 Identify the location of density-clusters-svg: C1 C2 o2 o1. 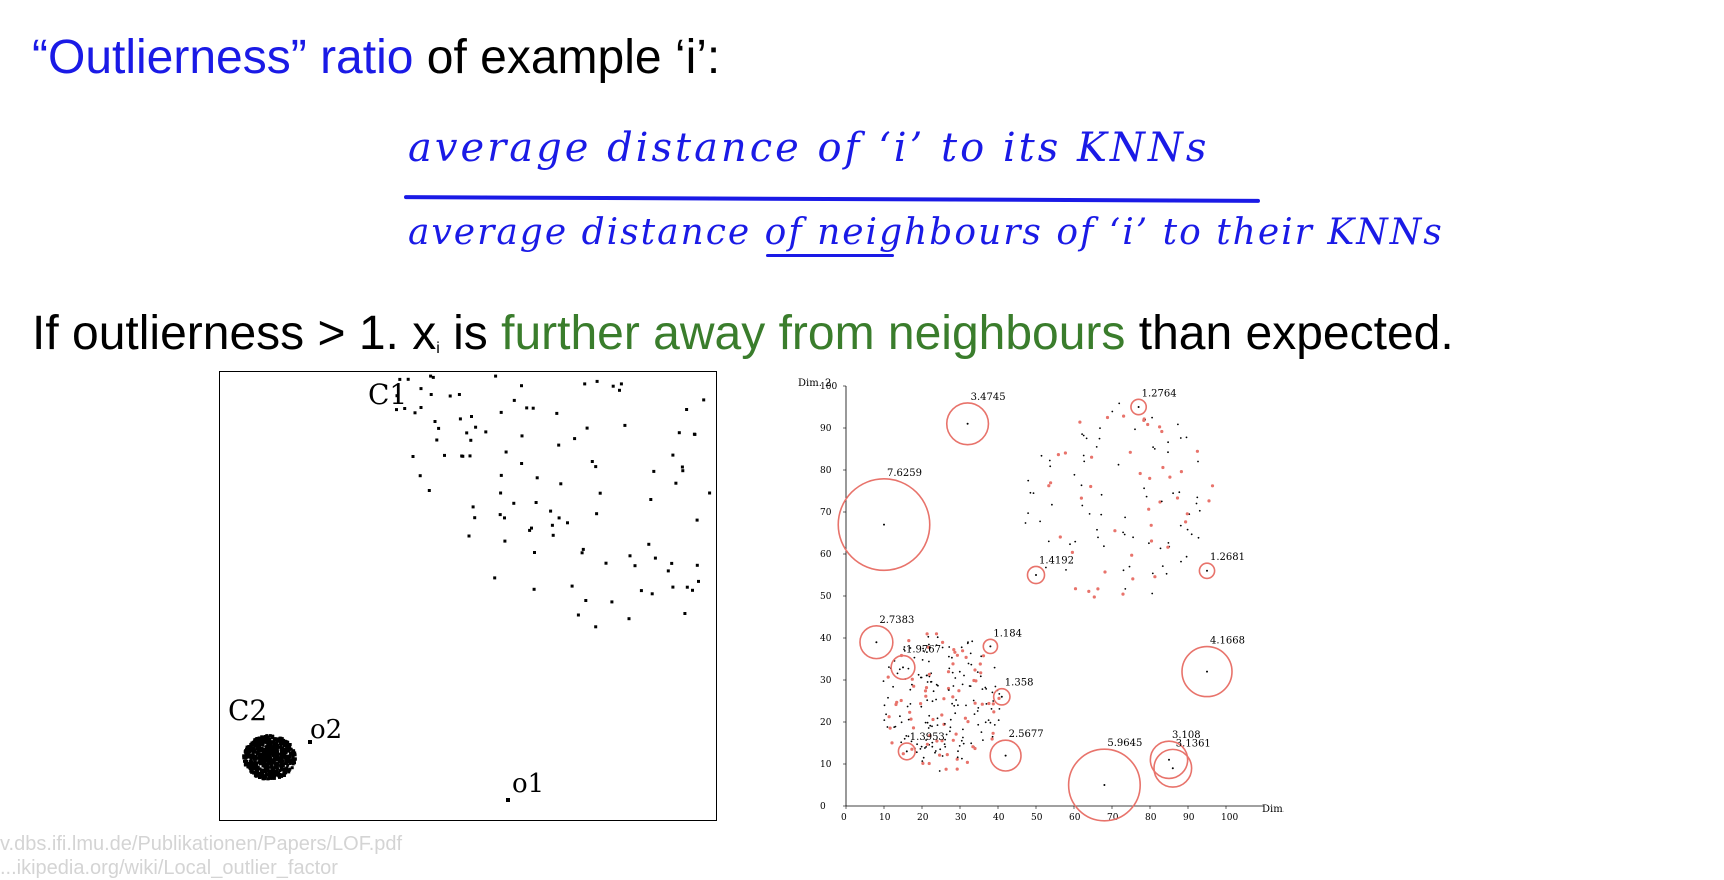
(470, 588).